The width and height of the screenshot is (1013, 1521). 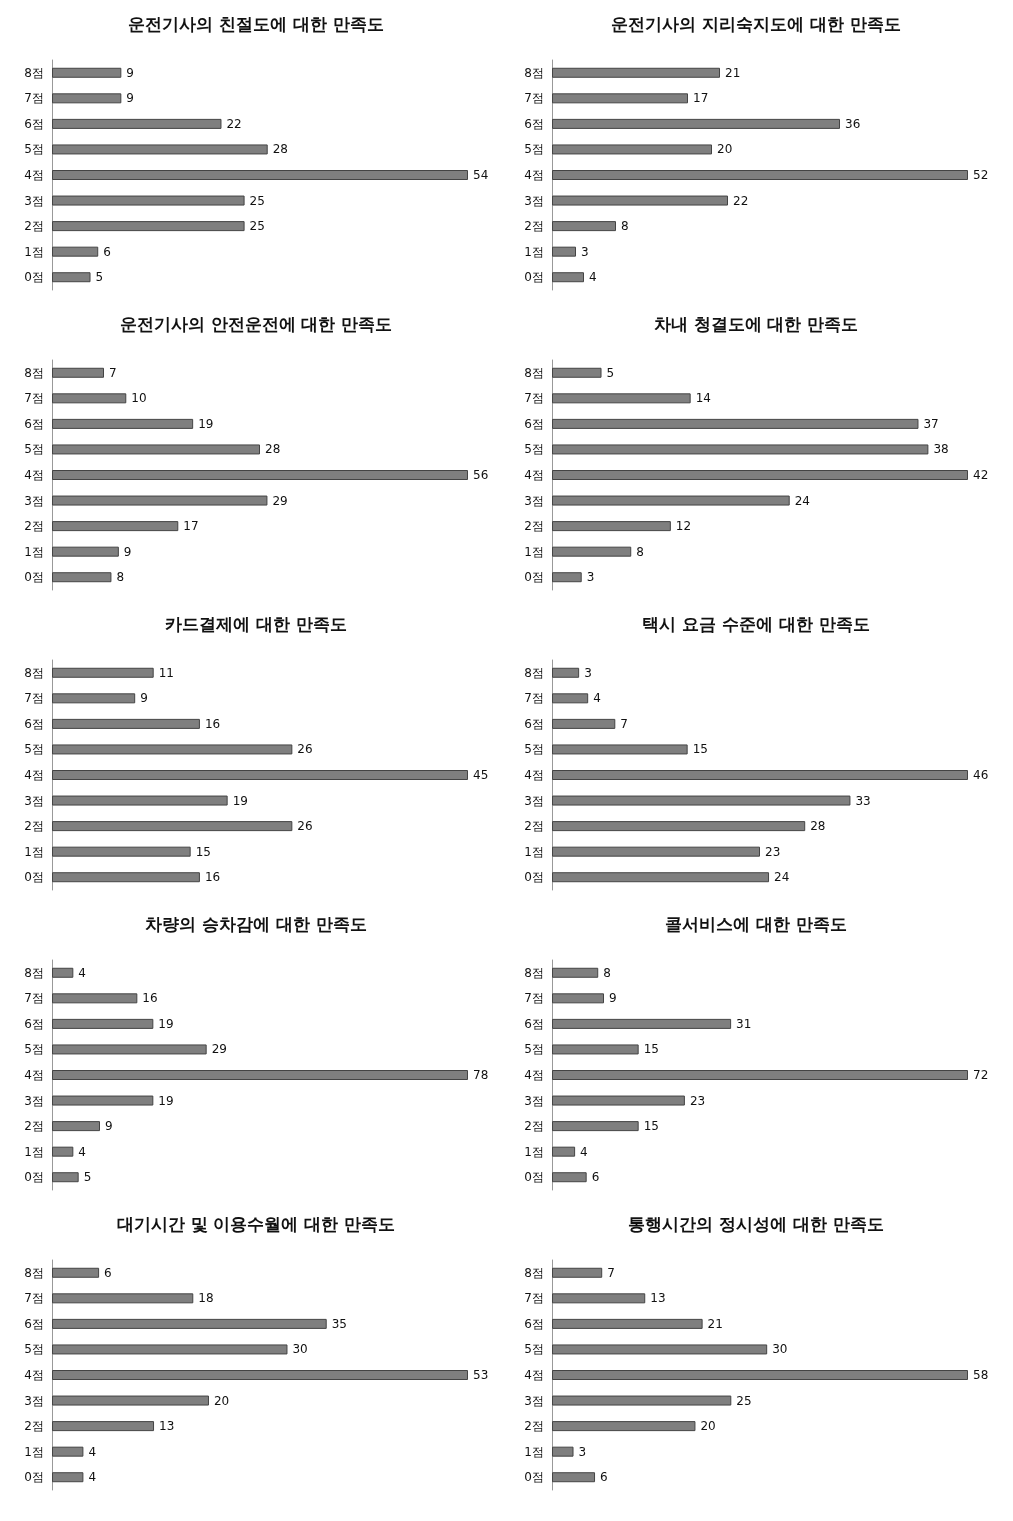 What do you see at coordinates (610, 372) in the screenshot?
I see `data-label: 5` at bounding box center [610, 372].